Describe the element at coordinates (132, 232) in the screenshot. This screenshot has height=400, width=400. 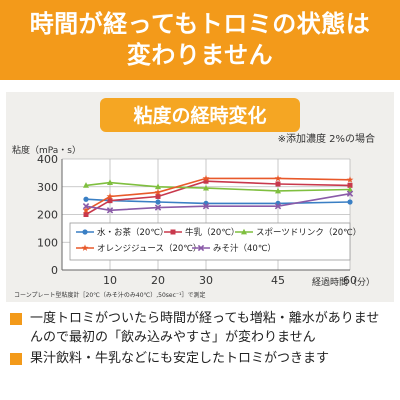
I see `legend-label: 水・お茶（20℃）` at that location.